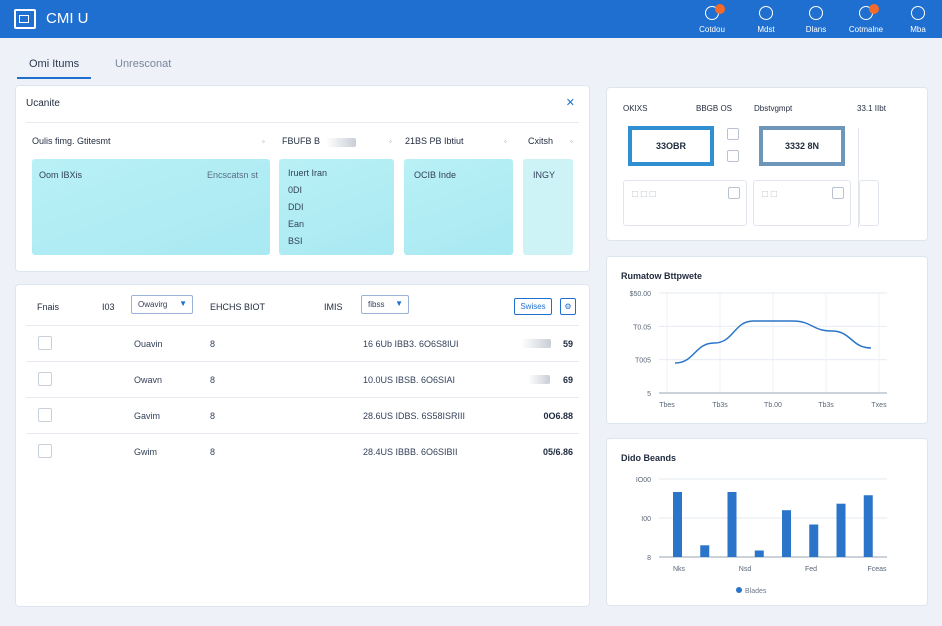  I want to click on filter-panel: OCIB Inde, so click(458, 207).